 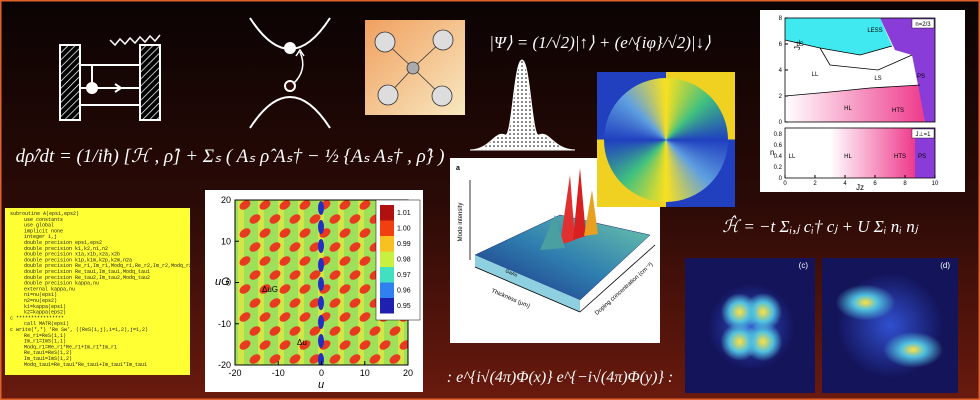 I want to click on y-tick-label: 0.4, so click(x=778, y=157).